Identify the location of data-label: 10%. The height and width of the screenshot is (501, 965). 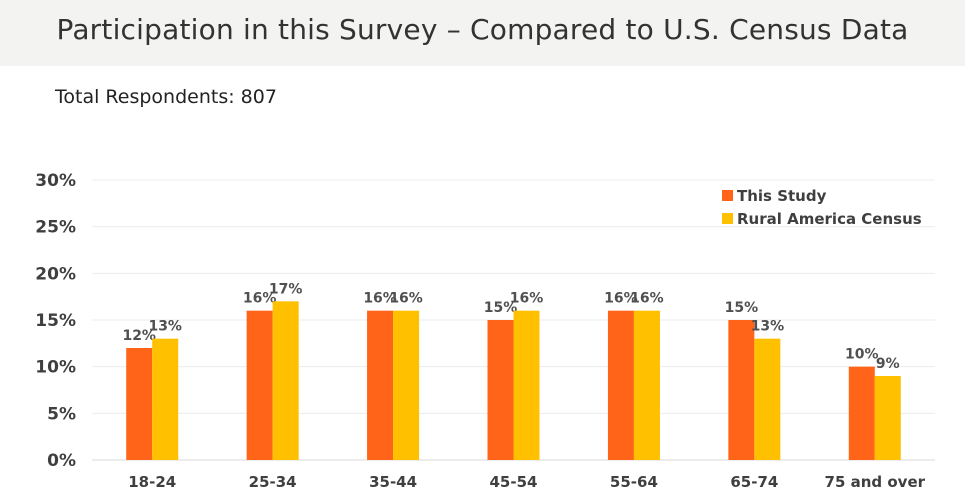
(862, 355).